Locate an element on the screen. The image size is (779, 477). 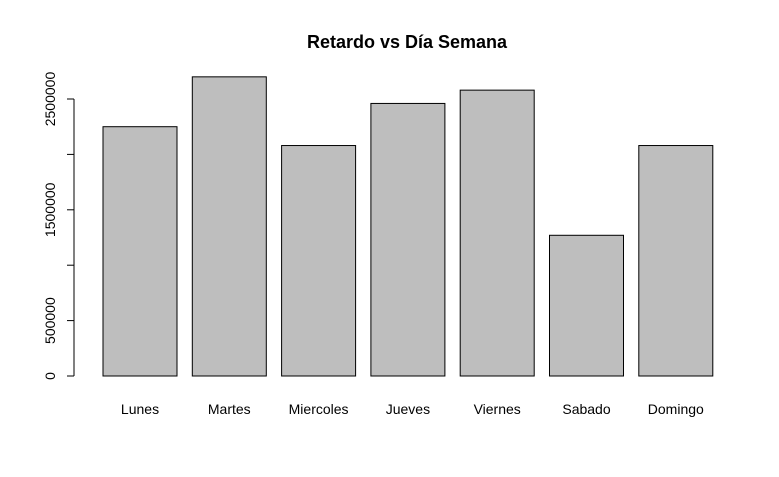
x-tick-label: Domingo is located at coordinates (676, 409).